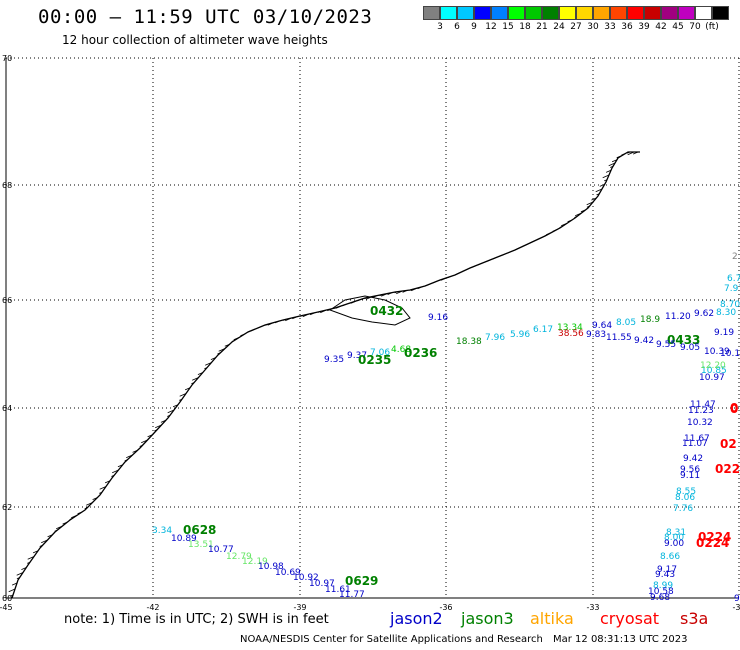 Image resolution: width=740 pixels, height=650 pixels. What do you see at coordinates (559, 27) in the screenshot?
I see `colorbar-label: 24` at bounding box center [559, 27].